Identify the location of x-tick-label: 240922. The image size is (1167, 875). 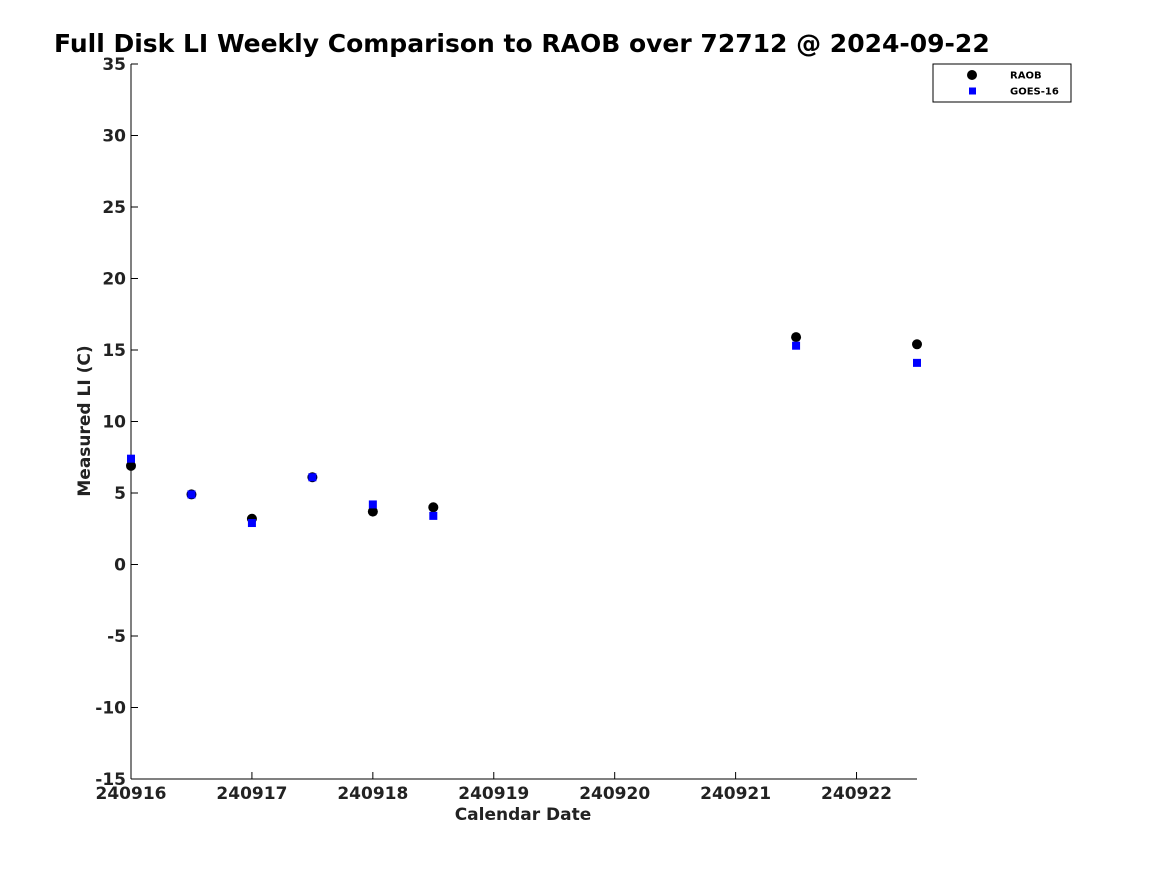
(856, 794).